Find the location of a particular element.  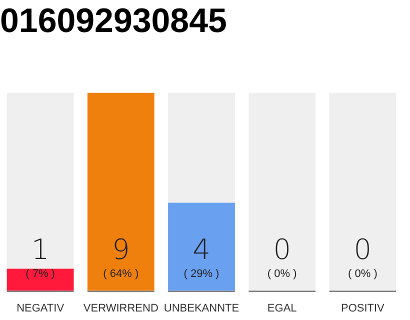

data-label: 9 ( 64% ) is located at coordinates (121, 256).